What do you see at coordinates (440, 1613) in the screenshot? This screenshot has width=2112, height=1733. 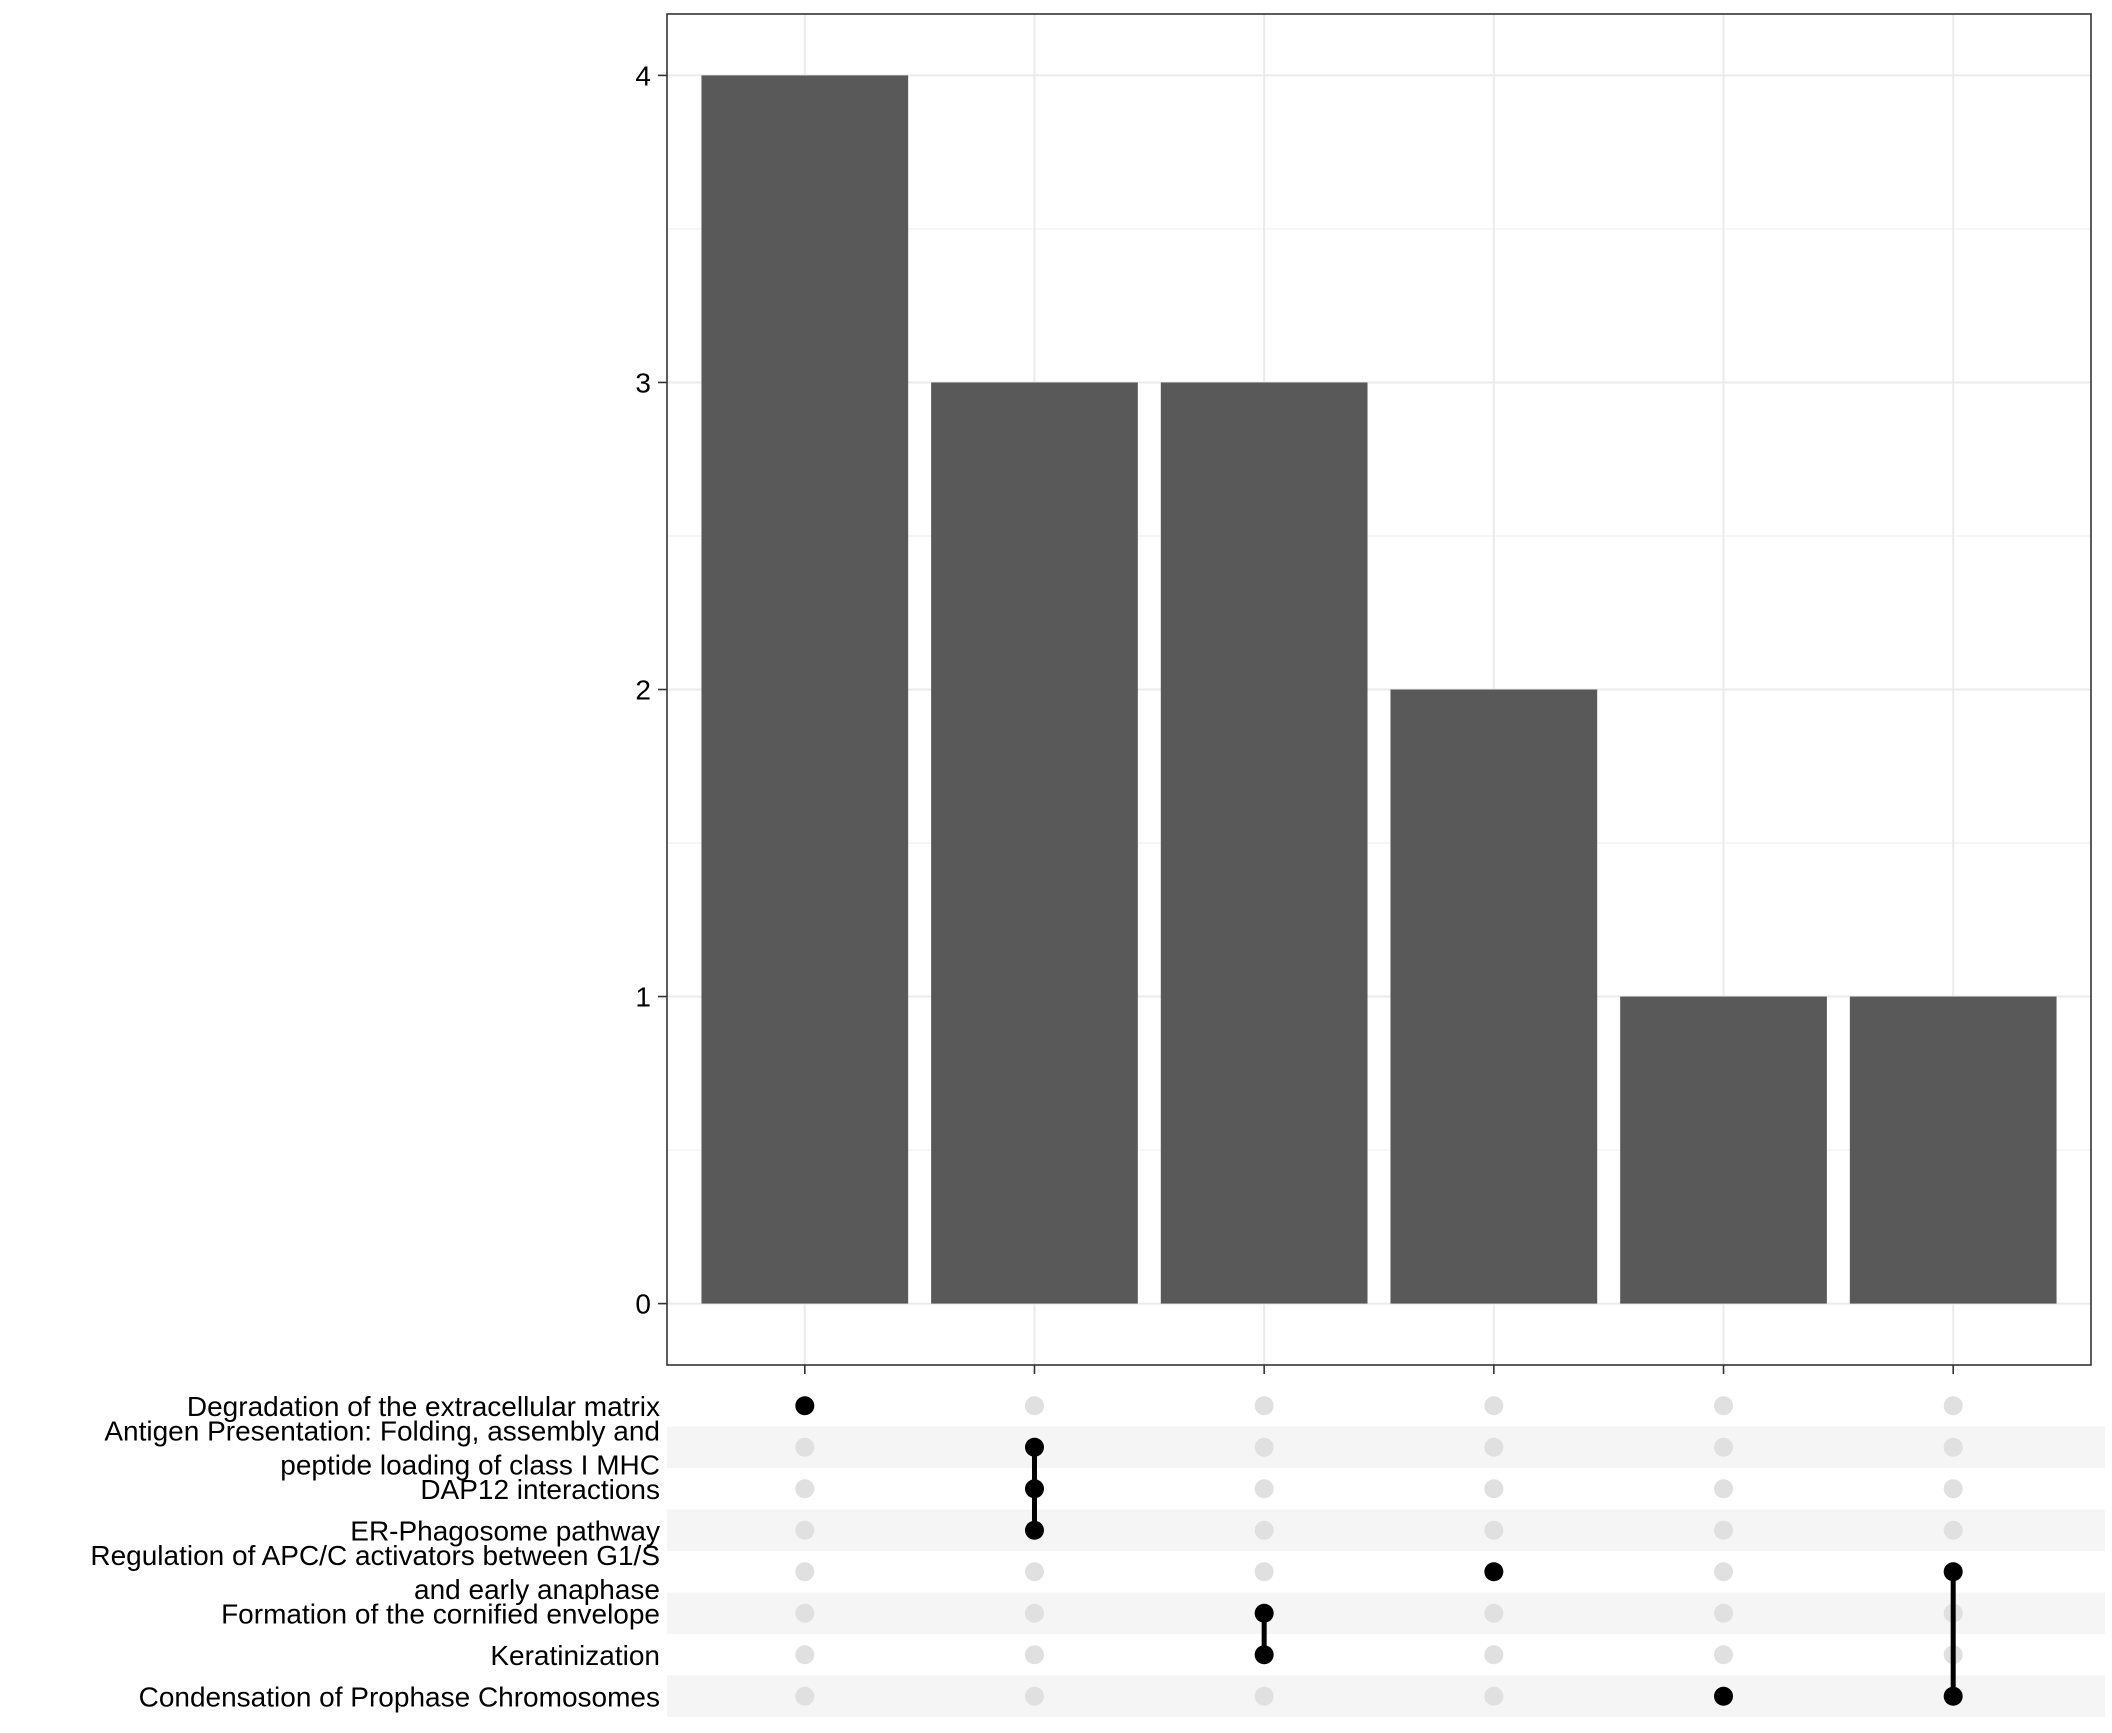 I see `set-label: Formation of the cornified envelope` at bounding box center [440, 1613].